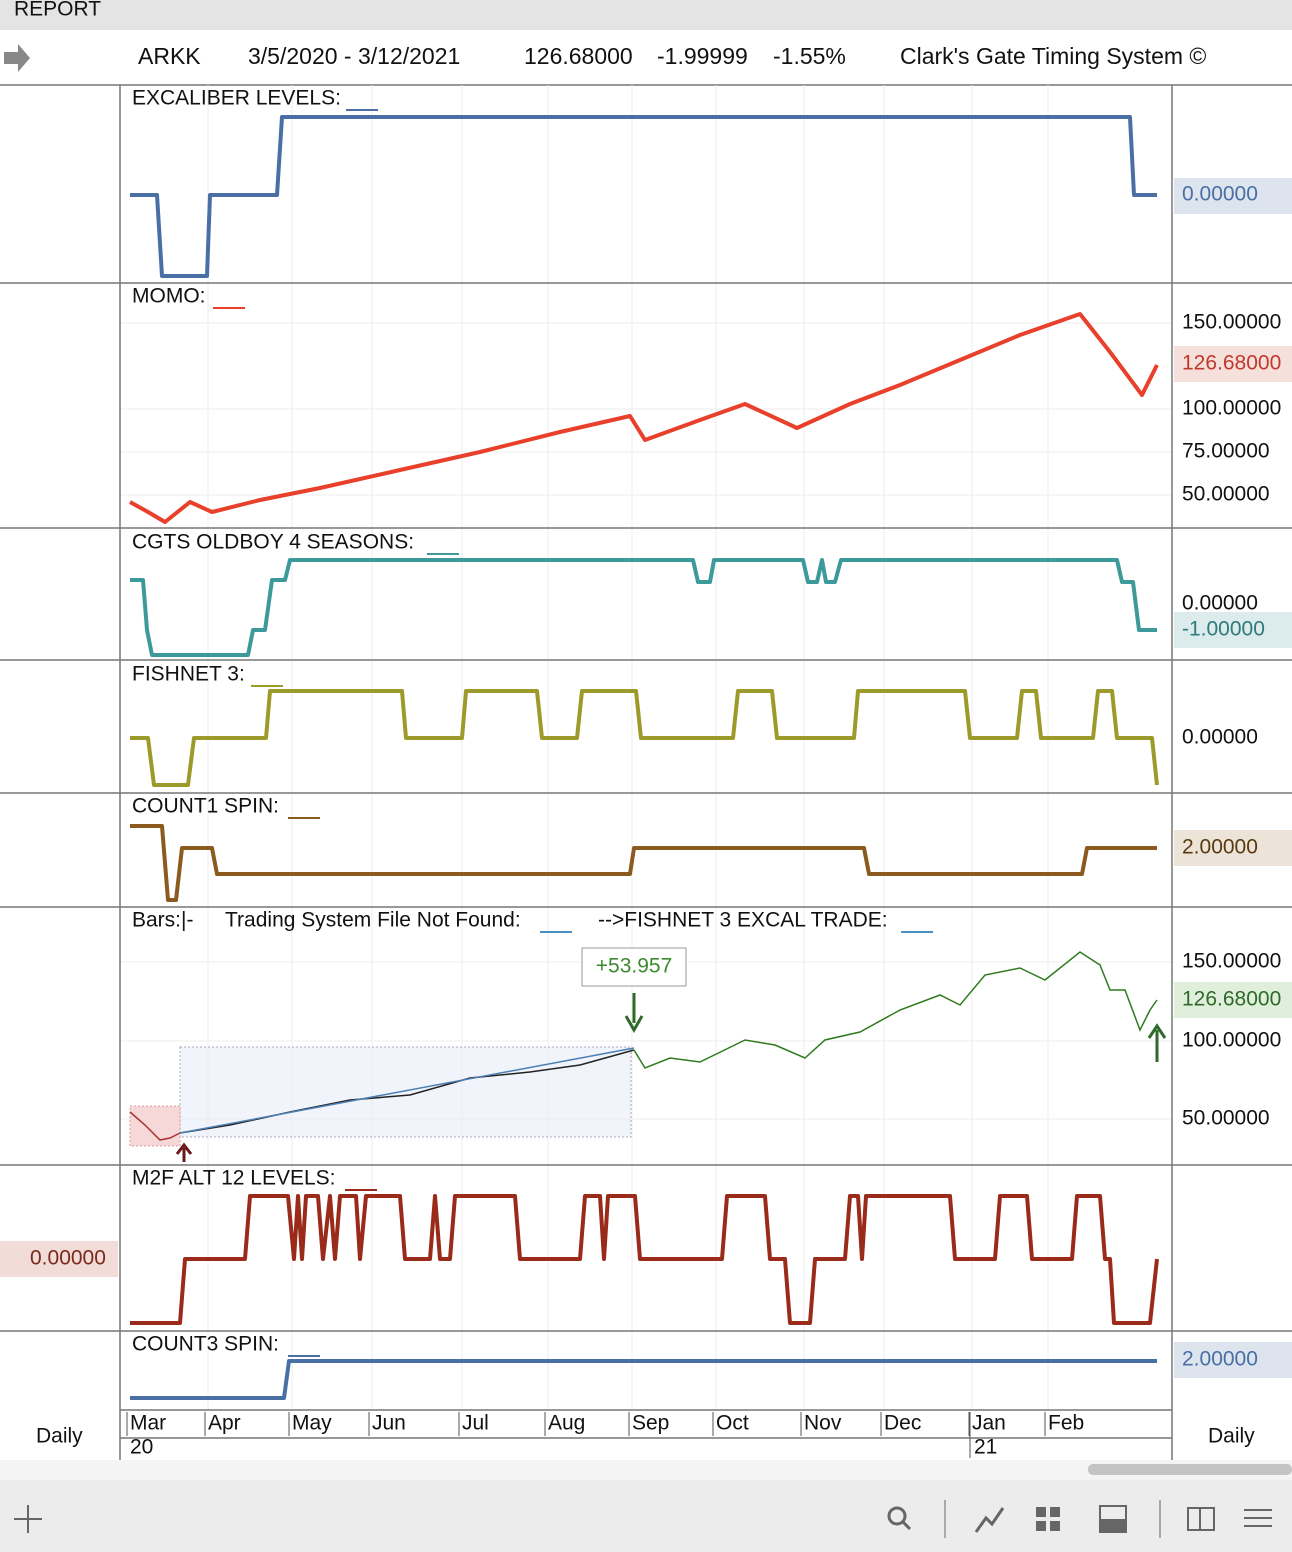  Describe the element at coordinates (566, 1423) in the screenshot. I see `month-label: Aug` at that location.